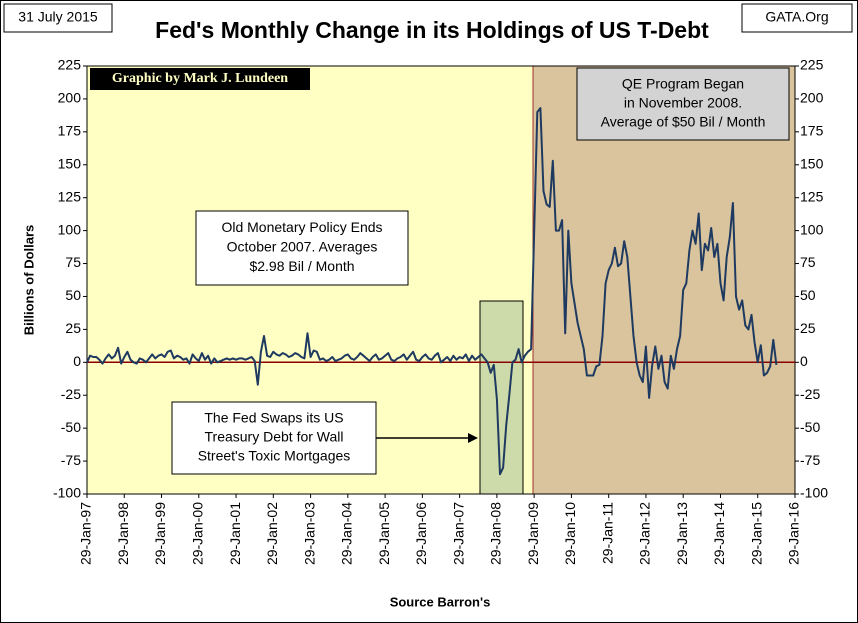  I want to click on y2-tick-label: 175, so click(812, 131).